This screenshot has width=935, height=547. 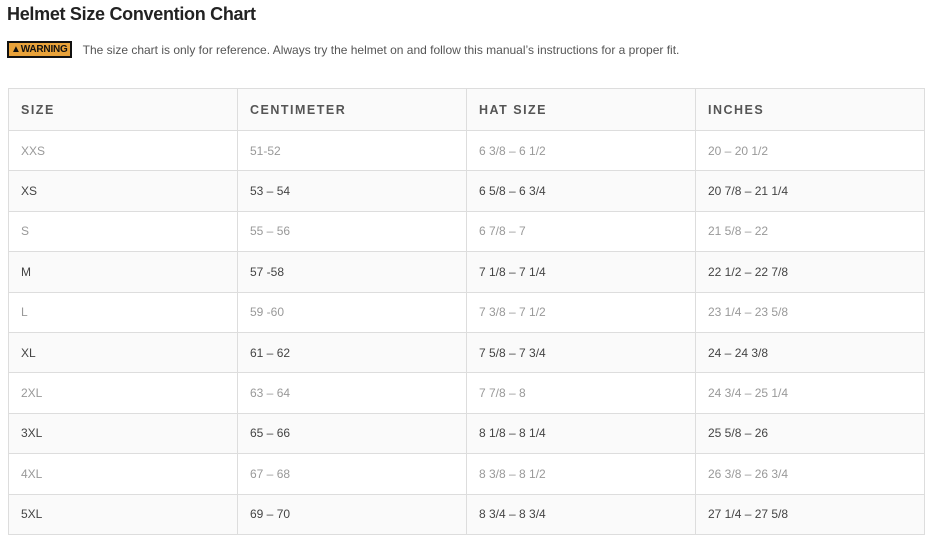 What do you see at coordinates (123, 312) in the screenshot?
I see `table-cell: L` at bounding box center [123, 312].